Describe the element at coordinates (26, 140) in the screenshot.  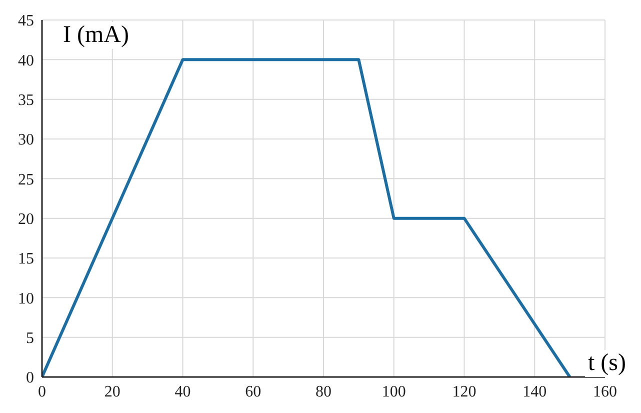
I see `y-tick-label: 30` at that location.